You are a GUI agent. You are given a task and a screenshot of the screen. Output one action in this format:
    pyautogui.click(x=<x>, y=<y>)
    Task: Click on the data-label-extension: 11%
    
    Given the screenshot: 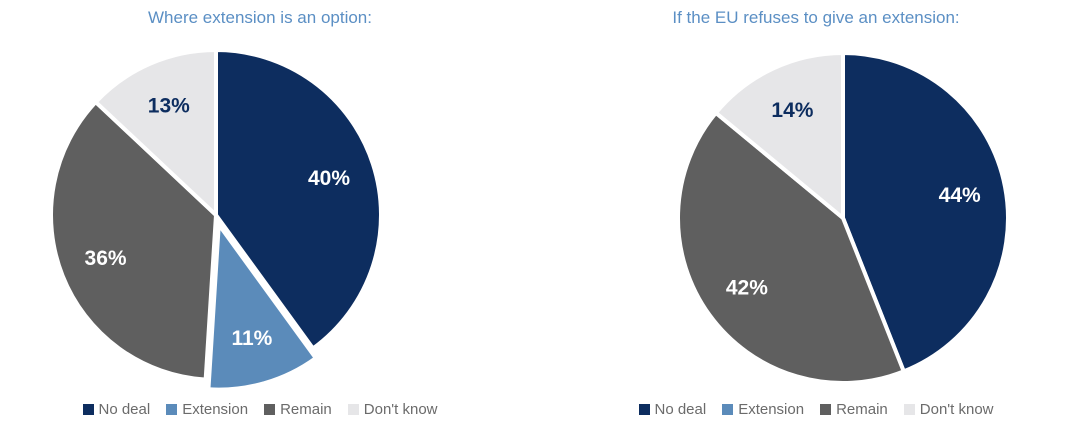 What is the action you would take?
    pyautogui.click(x=251, y=338)
    